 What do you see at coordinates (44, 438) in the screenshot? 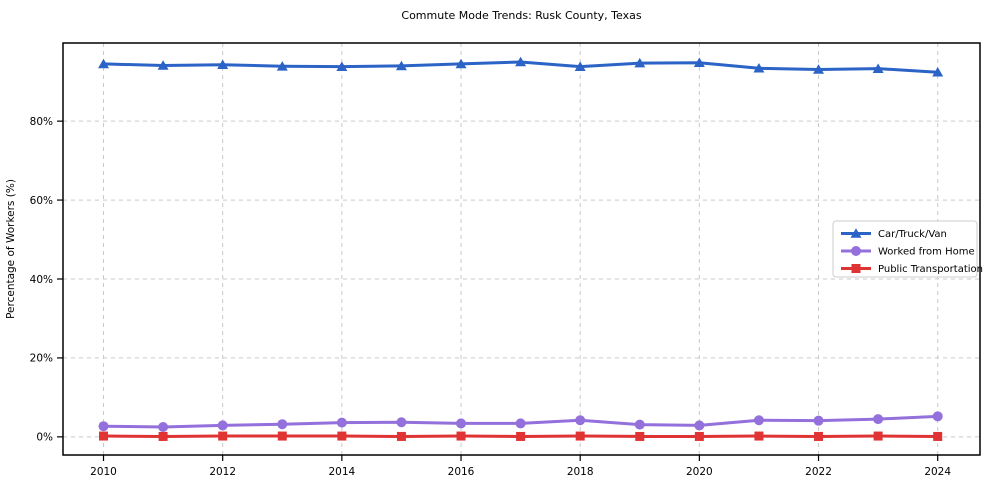
I see `y-tick-label: 0%` at bounding box center [44, 438].